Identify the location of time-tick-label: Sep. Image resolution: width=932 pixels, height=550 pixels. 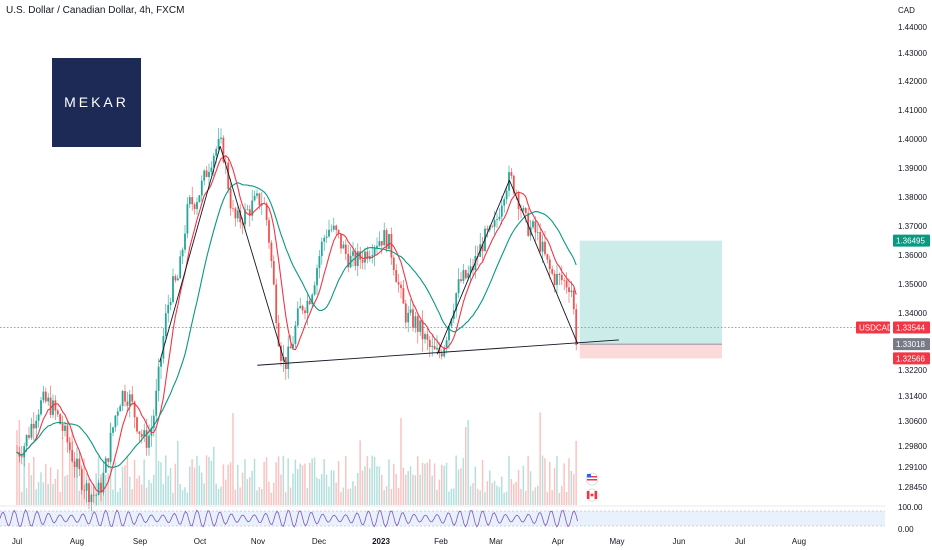
(140, 541).